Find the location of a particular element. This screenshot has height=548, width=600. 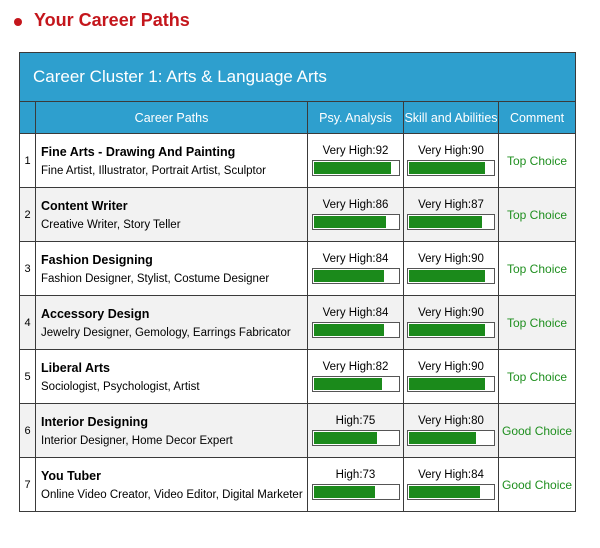

psy-analysis-cell: High:73 is located at coordinates (355, 484).